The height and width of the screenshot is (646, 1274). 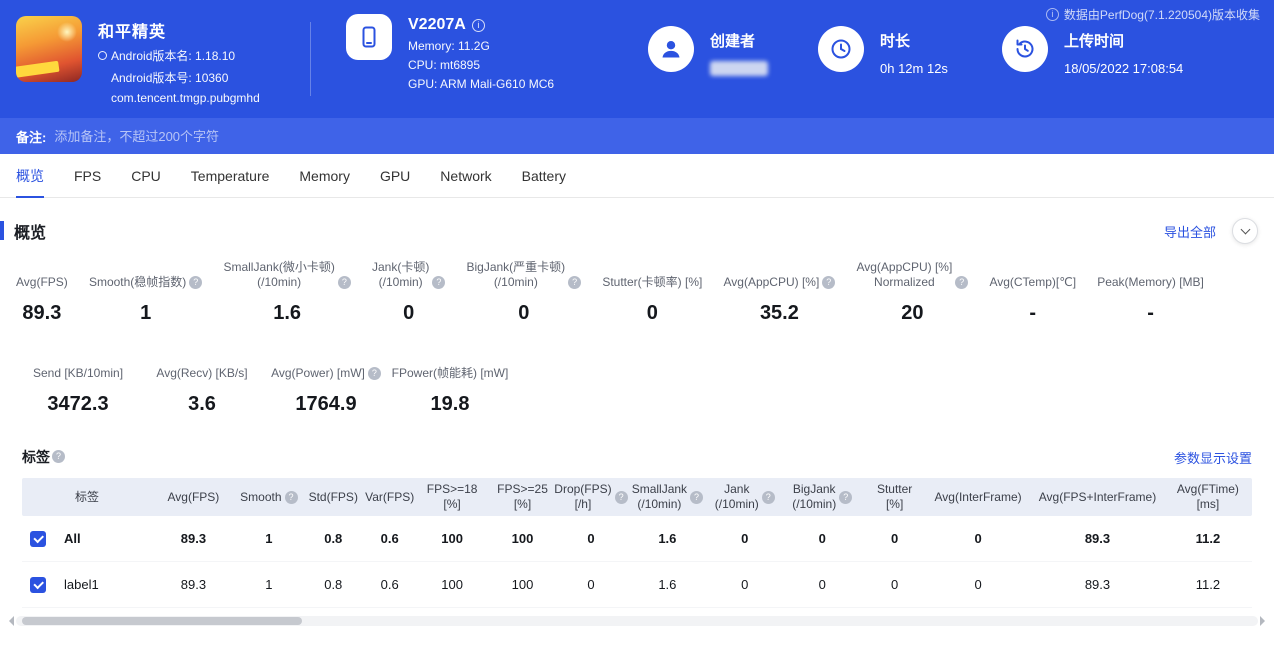 What do you see at coordinates (894, 496) in the screenshot?
I see `col-header-stutter: Stutter [%]` at bounding box center [894, 496].